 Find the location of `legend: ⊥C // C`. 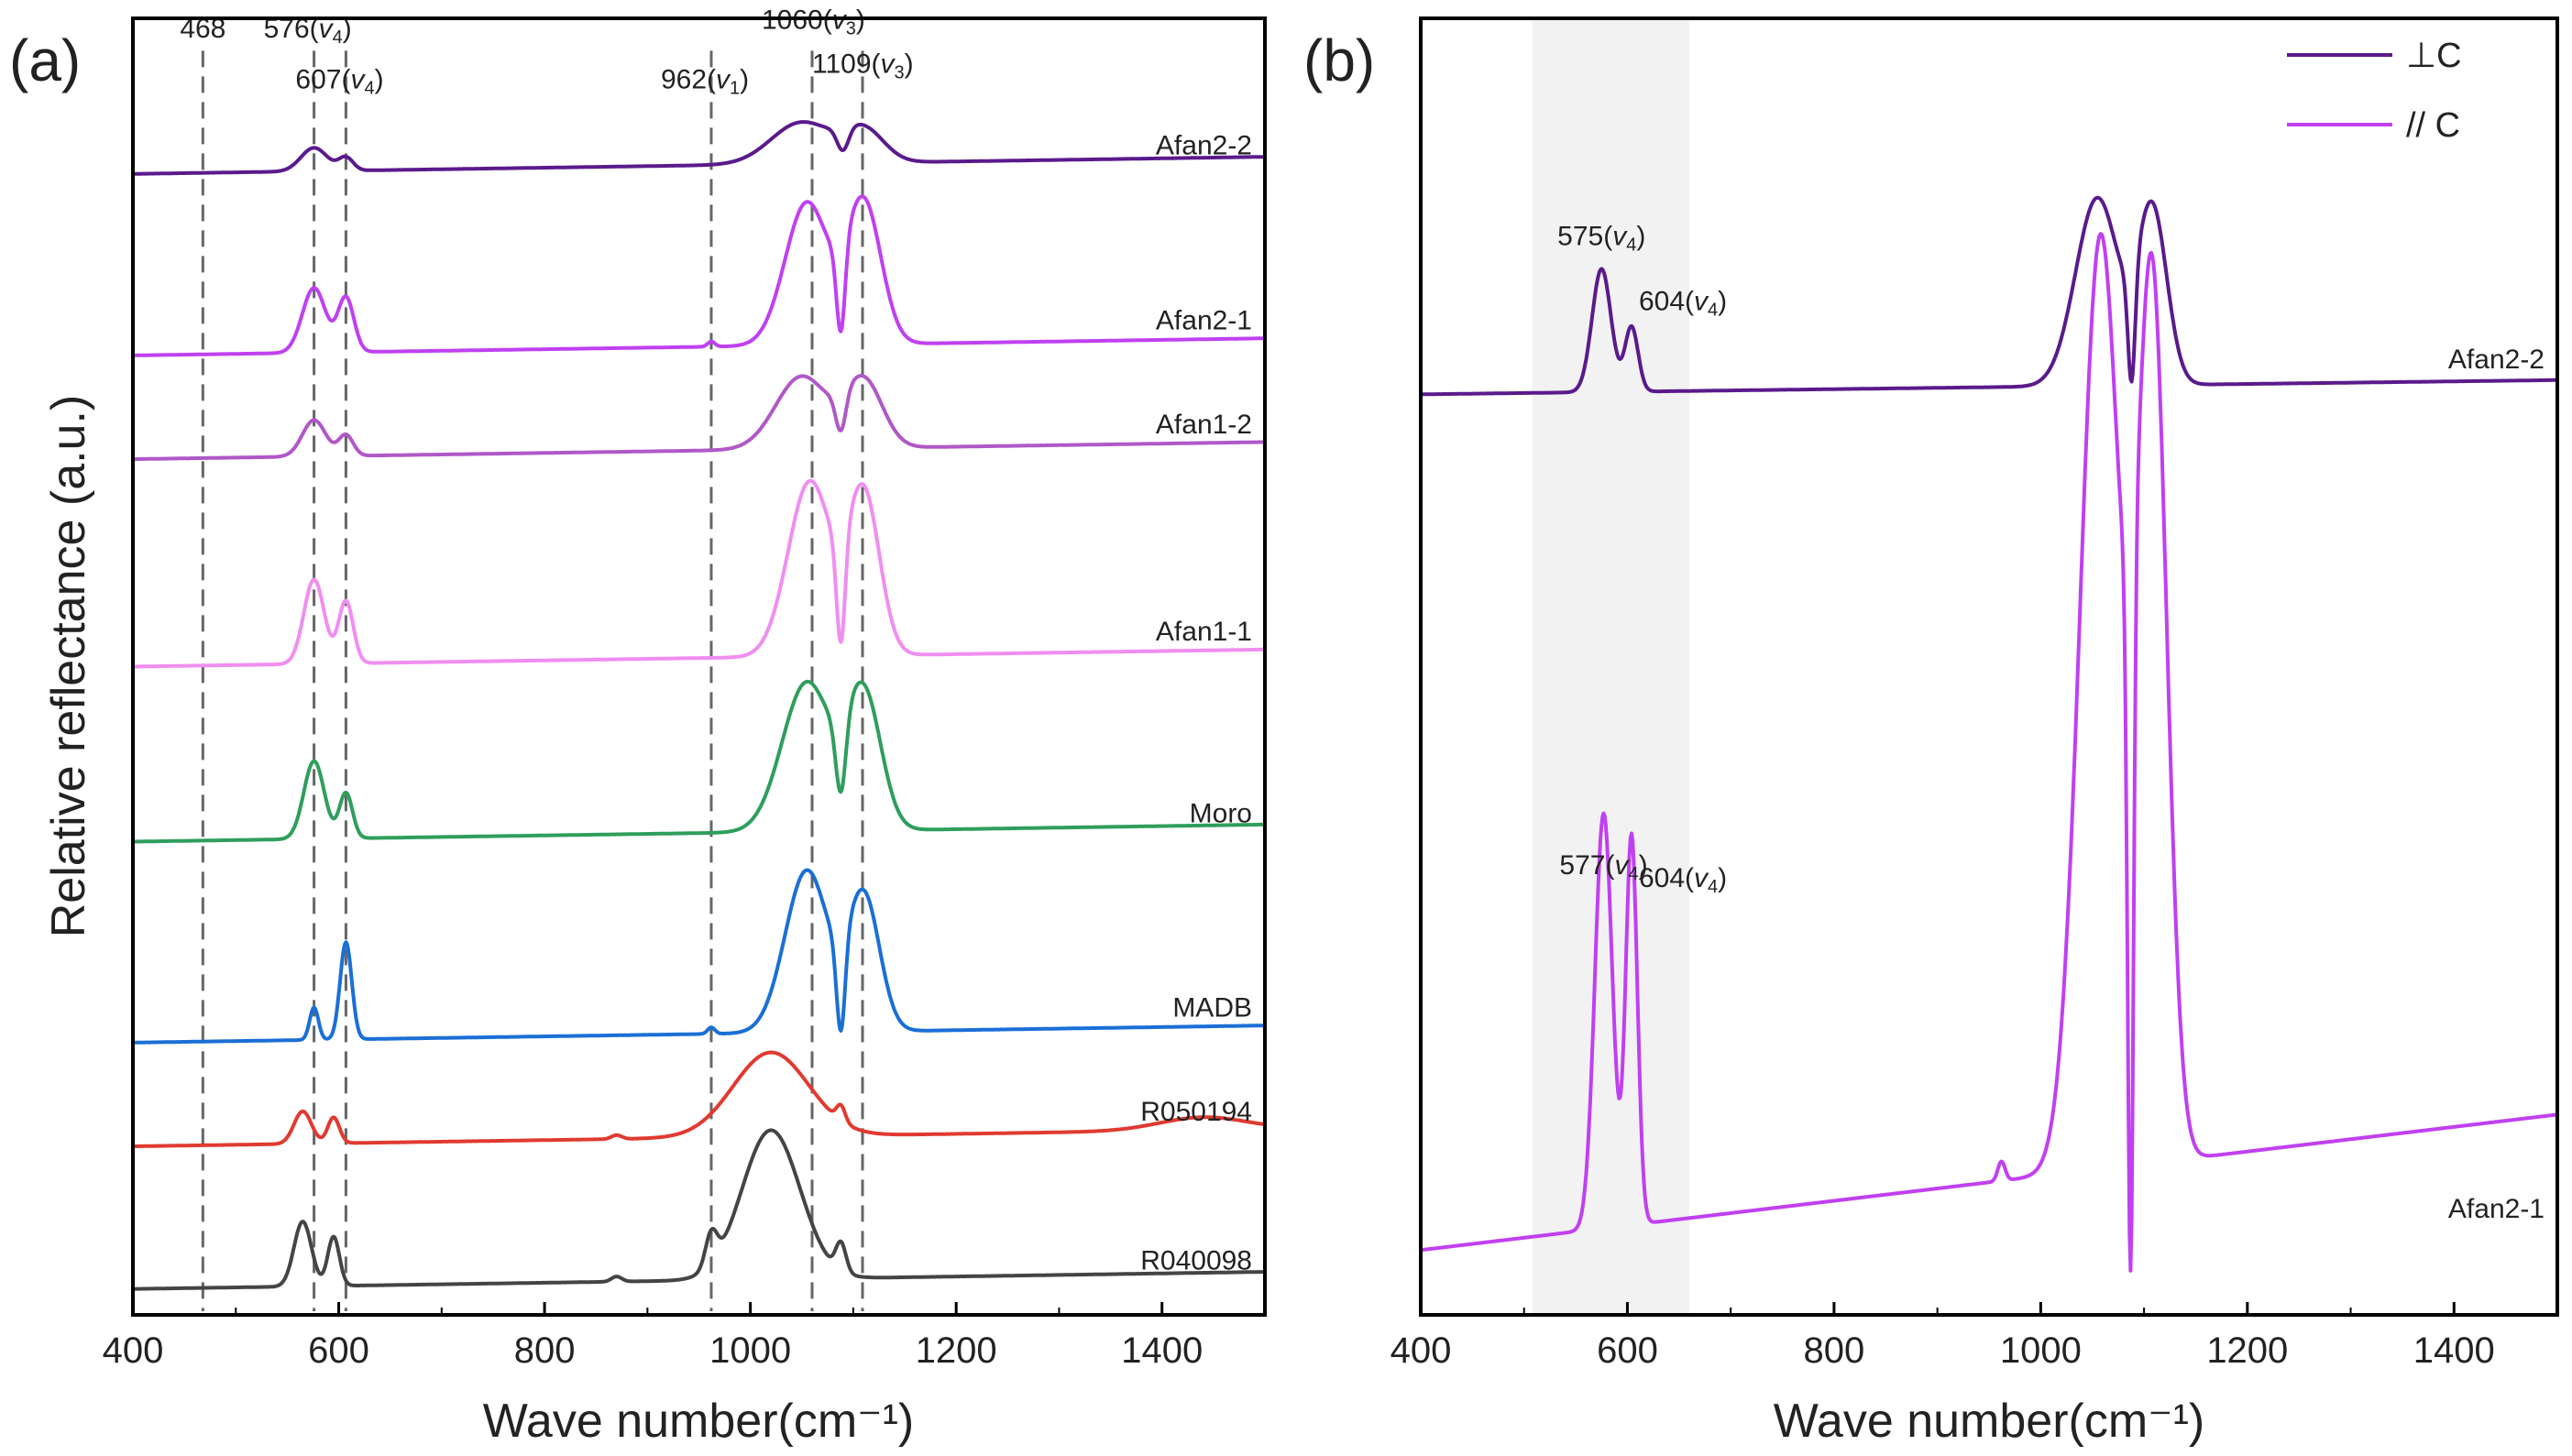

legend: ⊥C // C is located at coordinates (2374, 91).